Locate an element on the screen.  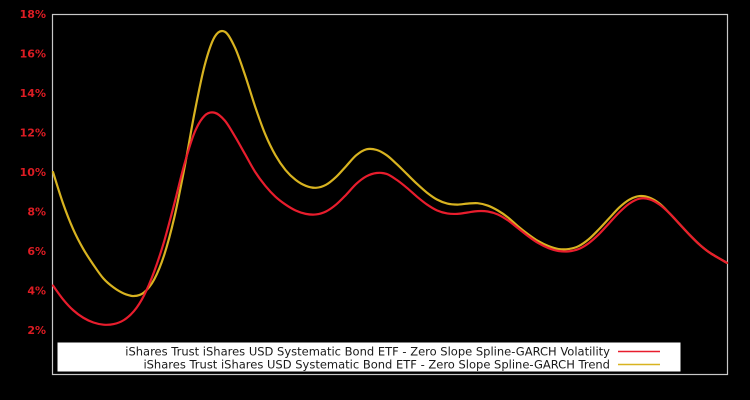
y-axis-tick-14: 14% is located at coordinates (33, 93).